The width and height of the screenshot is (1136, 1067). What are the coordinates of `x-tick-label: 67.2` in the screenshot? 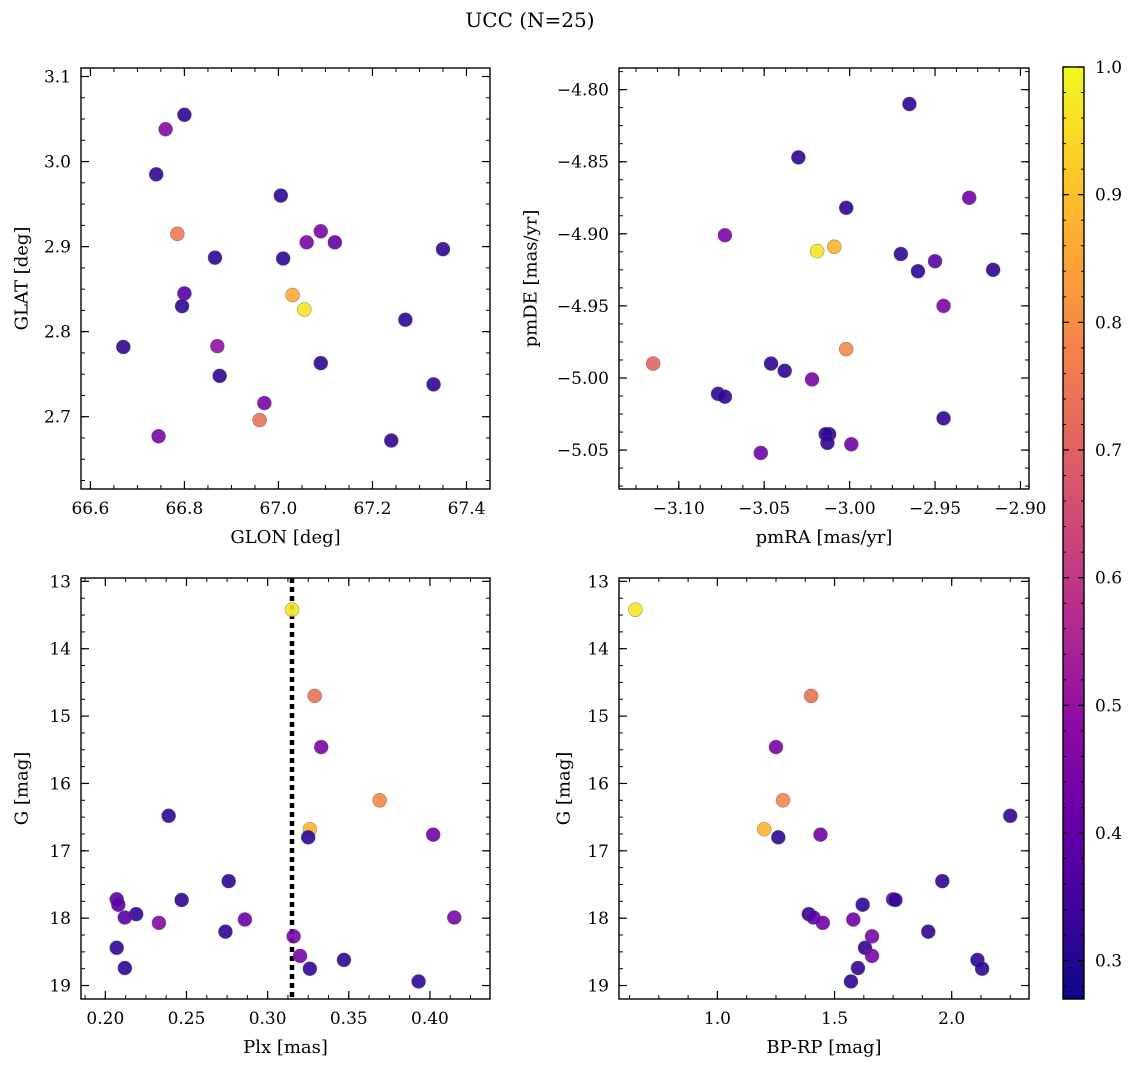 It's located at (373, 509).